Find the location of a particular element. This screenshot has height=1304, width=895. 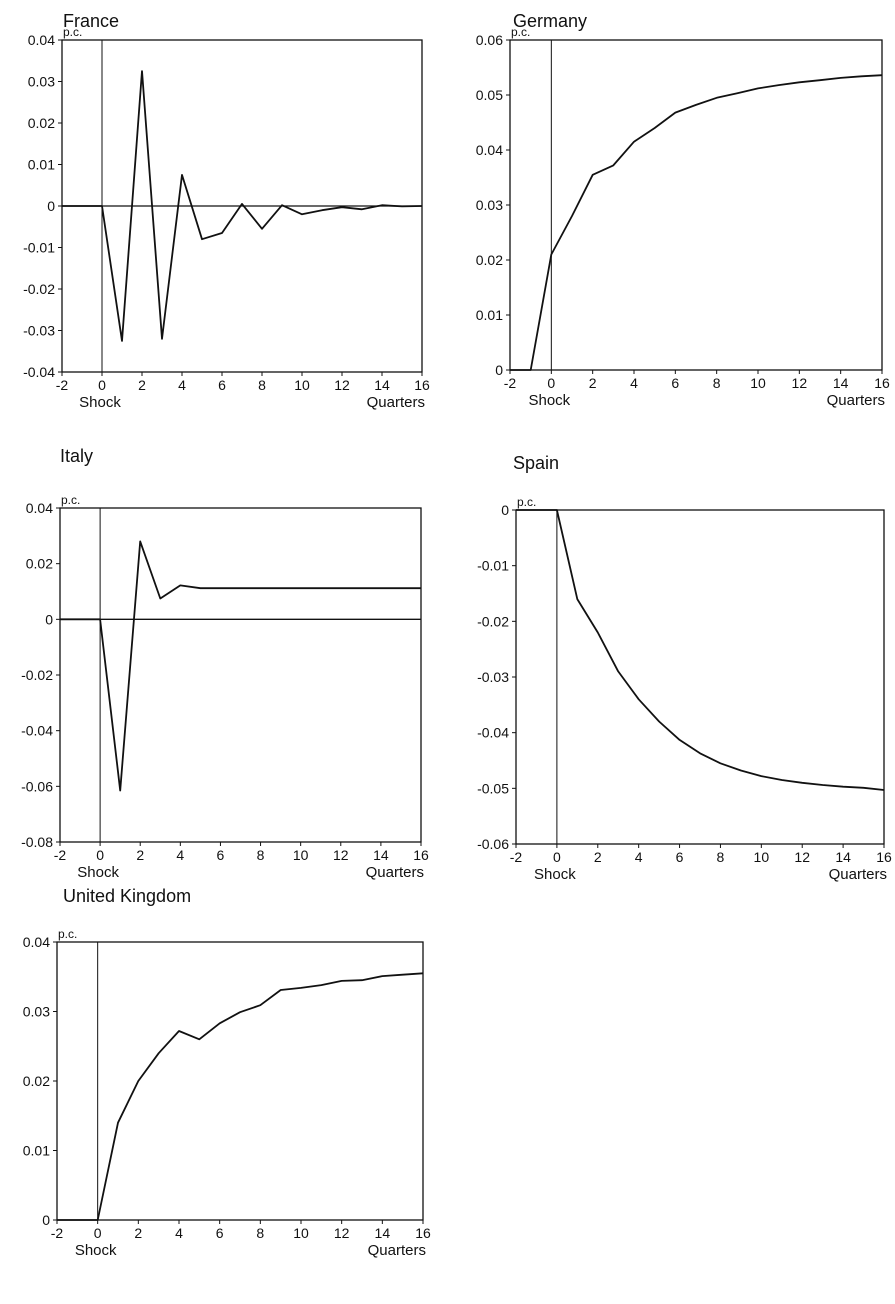

chart-title: France is located at coordinates (91, 21).